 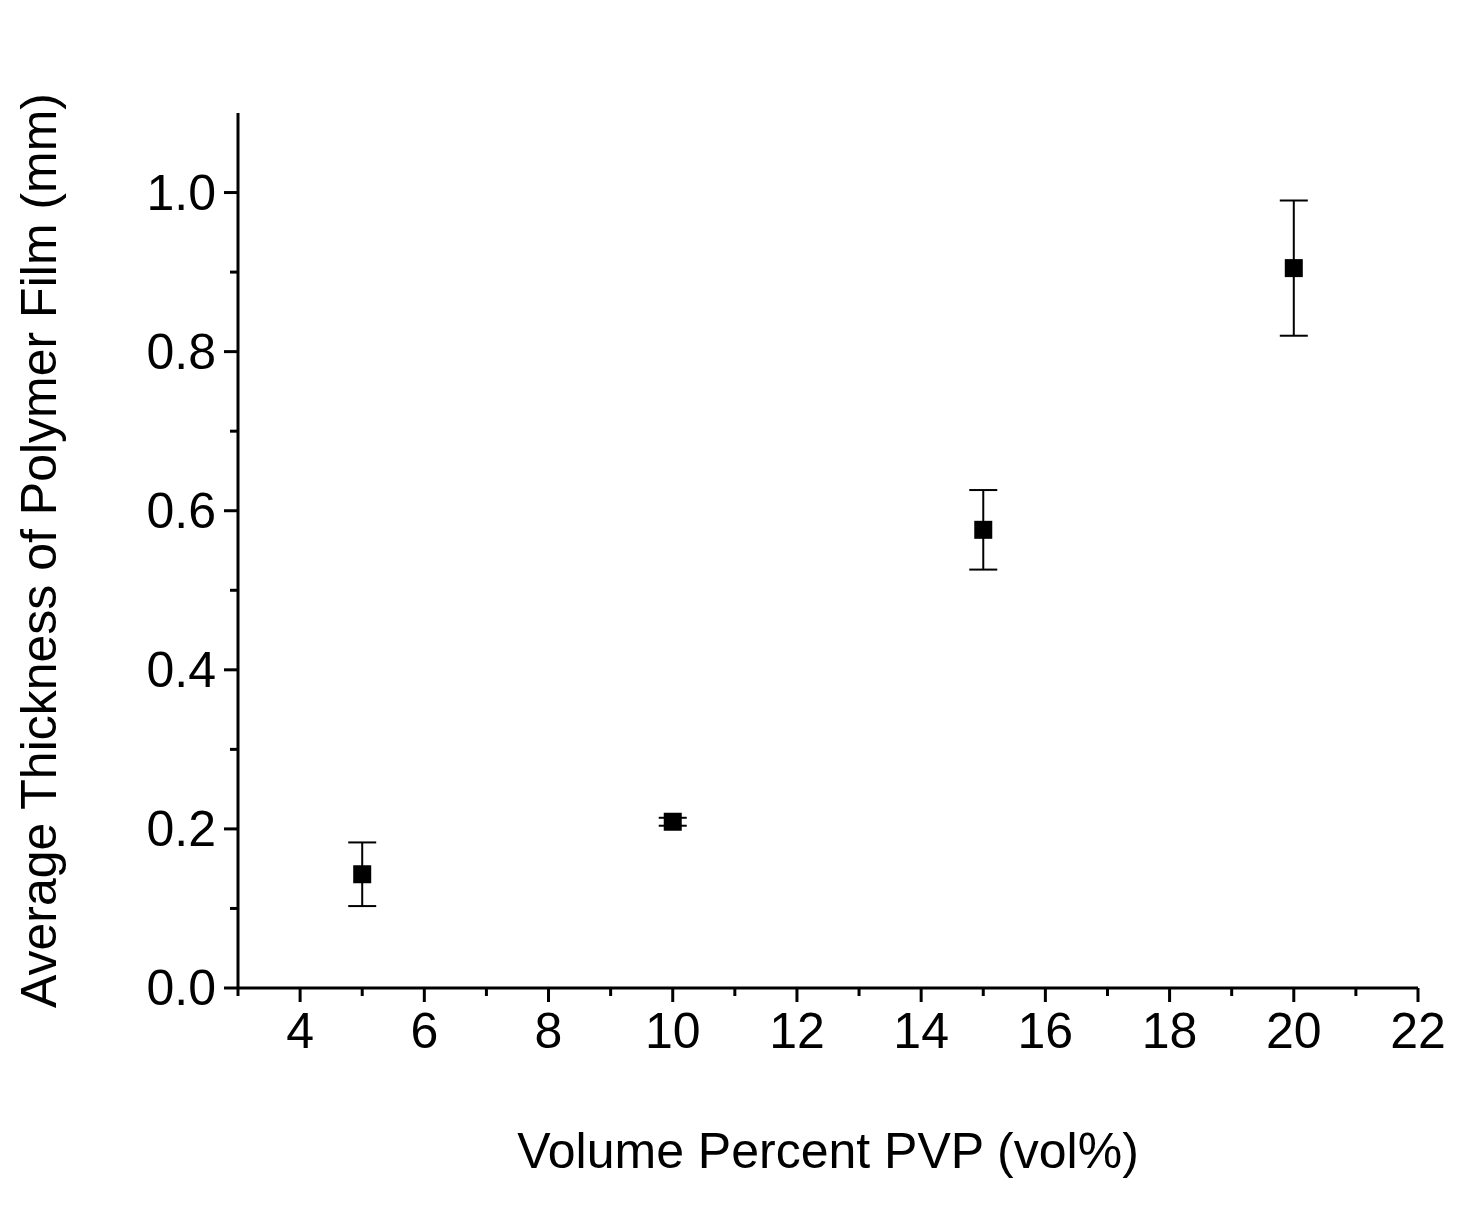 I want to click on y-tick-label: 0.0, so click(x=181, y=988).